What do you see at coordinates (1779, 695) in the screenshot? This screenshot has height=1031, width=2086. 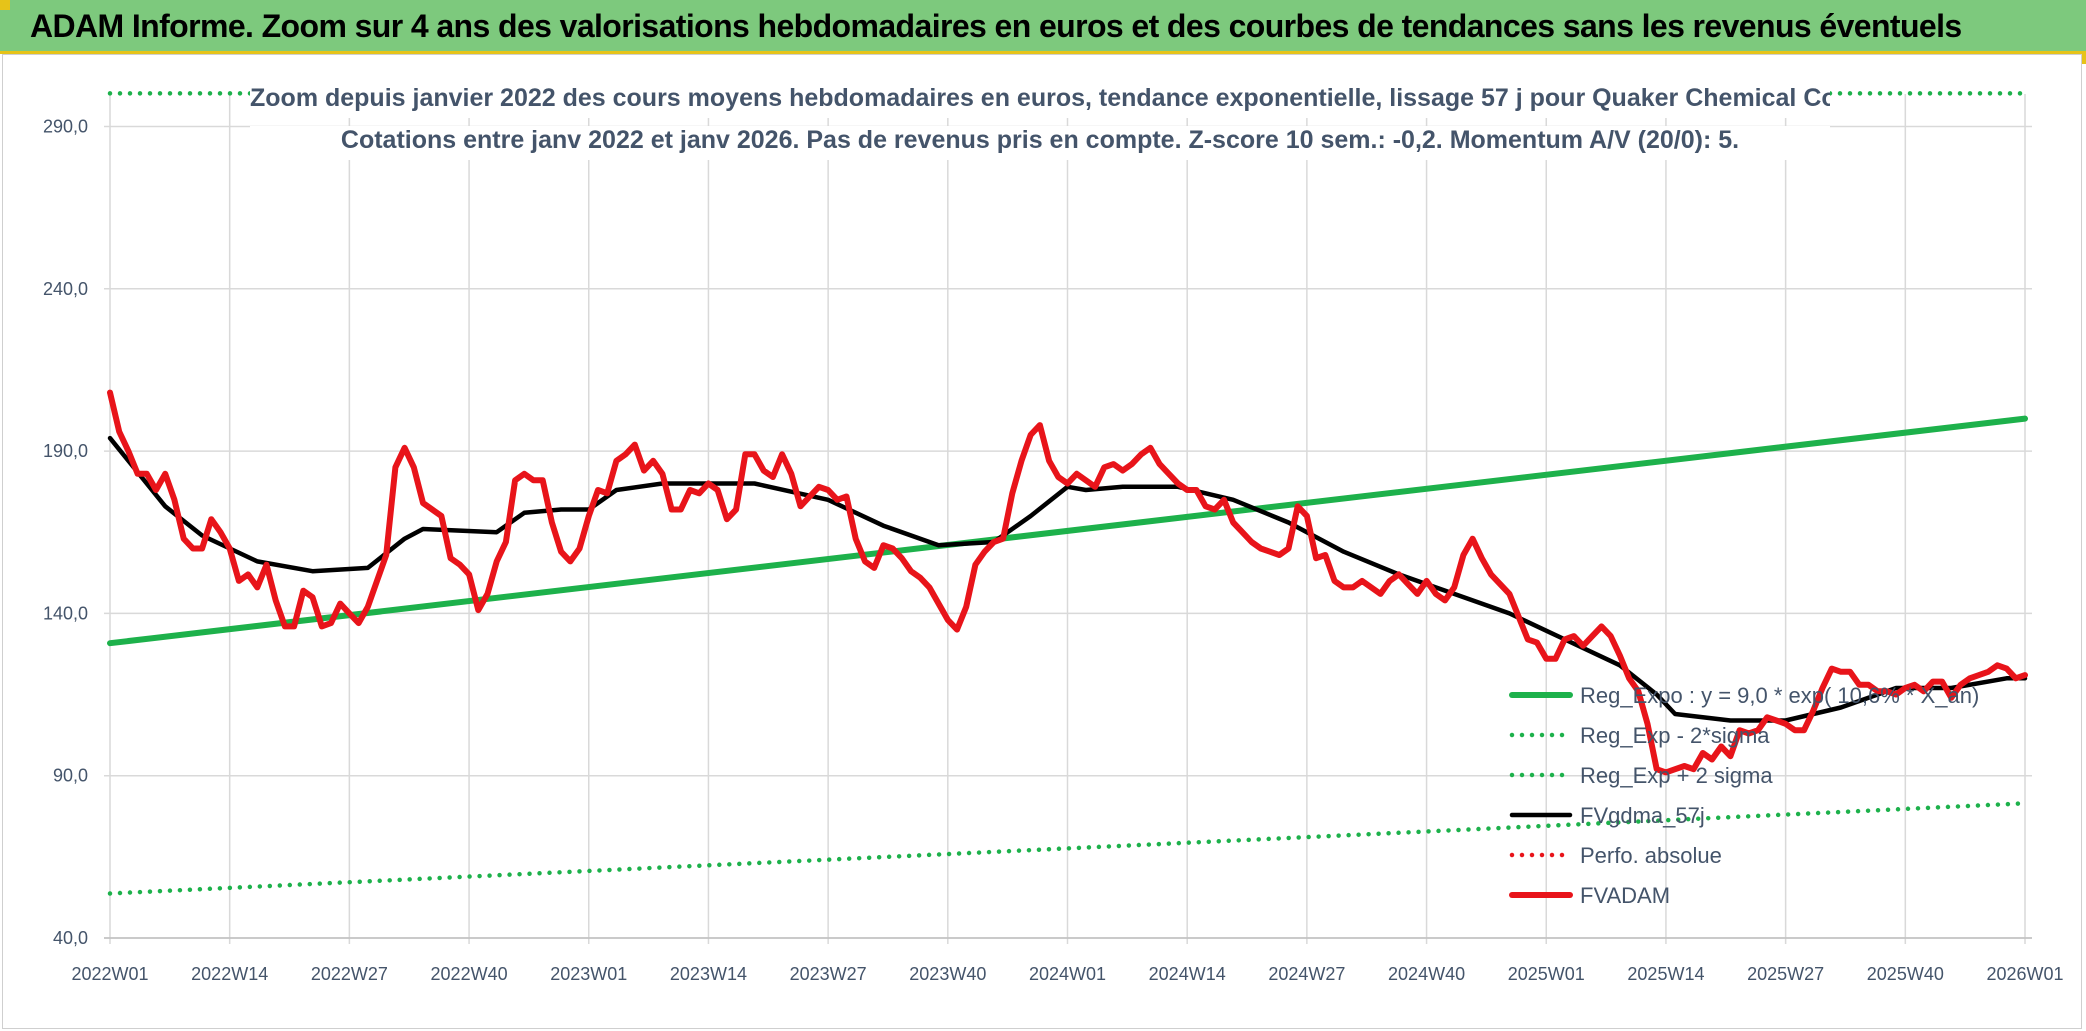 I see `legend-label: Reg_Expo : y = 9,0 * exp( 10,6% * X_an)` at bounding box center [1779, 695].